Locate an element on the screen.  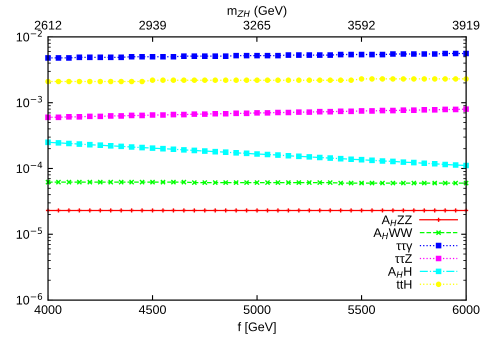
x2-tick-label: 3592 is located at coordinates (361, 25).